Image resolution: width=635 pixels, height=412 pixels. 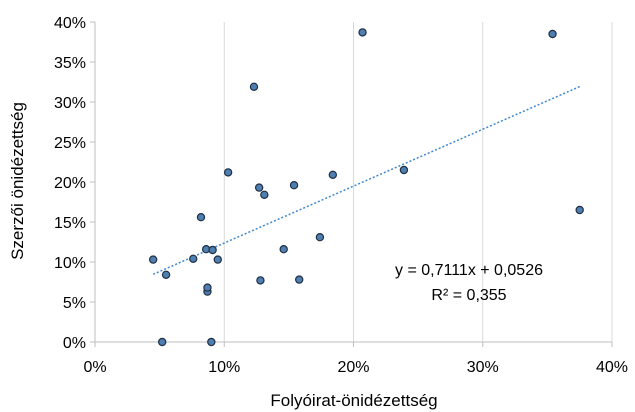 I want to click on y-axis-title: Szerzői önidézettség, so click(x=17, y=181).